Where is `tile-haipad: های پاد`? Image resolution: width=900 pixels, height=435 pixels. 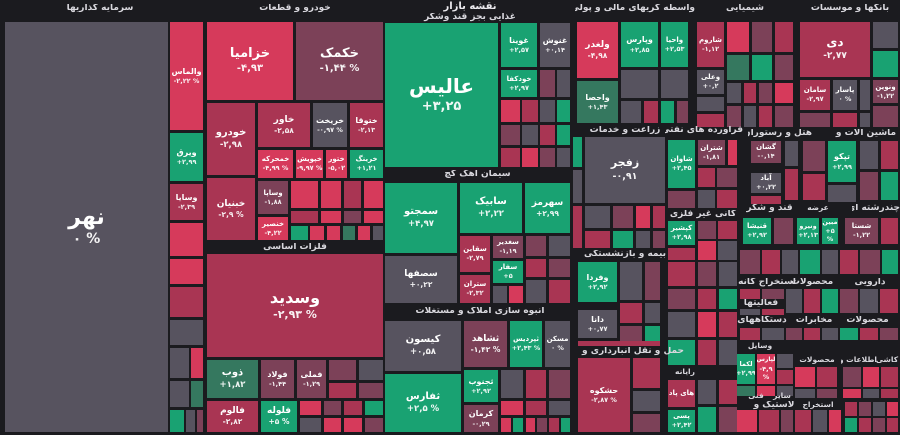 tile-haipad: های پاد is located at coordinates (681, 393).